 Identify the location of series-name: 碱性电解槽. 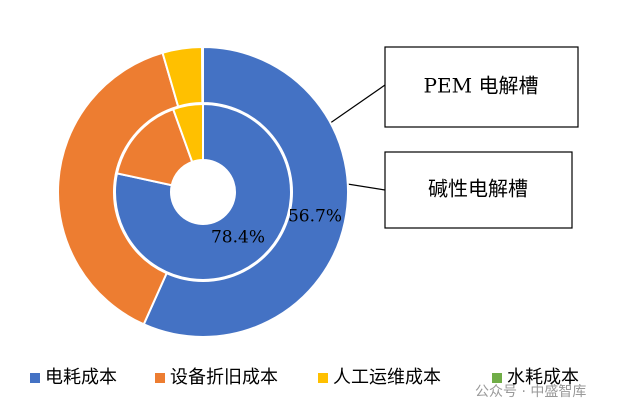
(478, 189).